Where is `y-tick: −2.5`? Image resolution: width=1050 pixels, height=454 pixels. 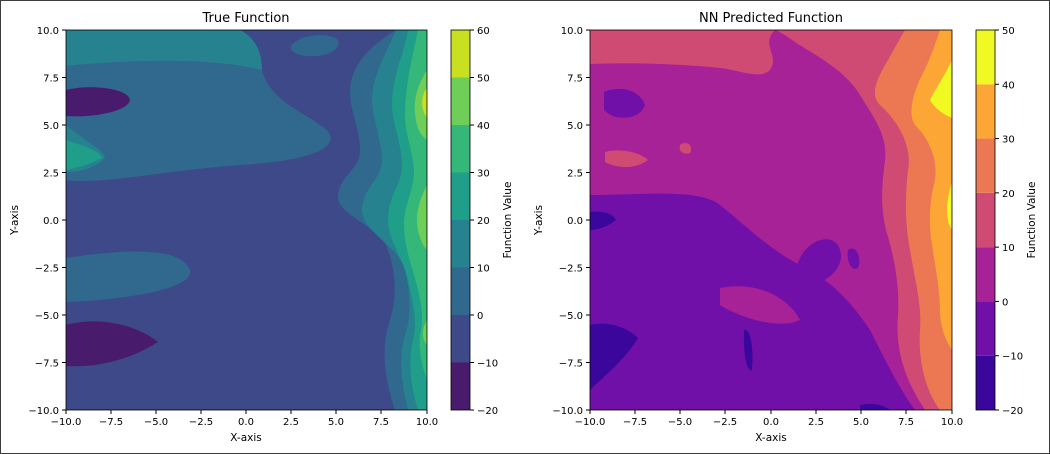 y-tick: −2.5 is located at coordinates (50, 269).